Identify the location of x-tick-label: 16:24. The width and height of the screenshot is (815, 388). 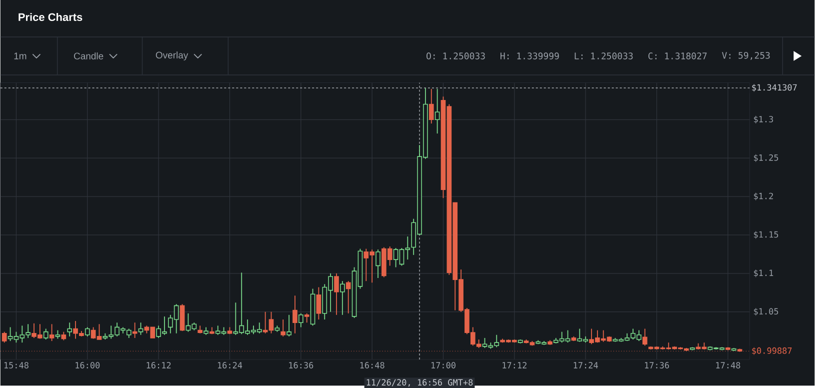
(230, 365).